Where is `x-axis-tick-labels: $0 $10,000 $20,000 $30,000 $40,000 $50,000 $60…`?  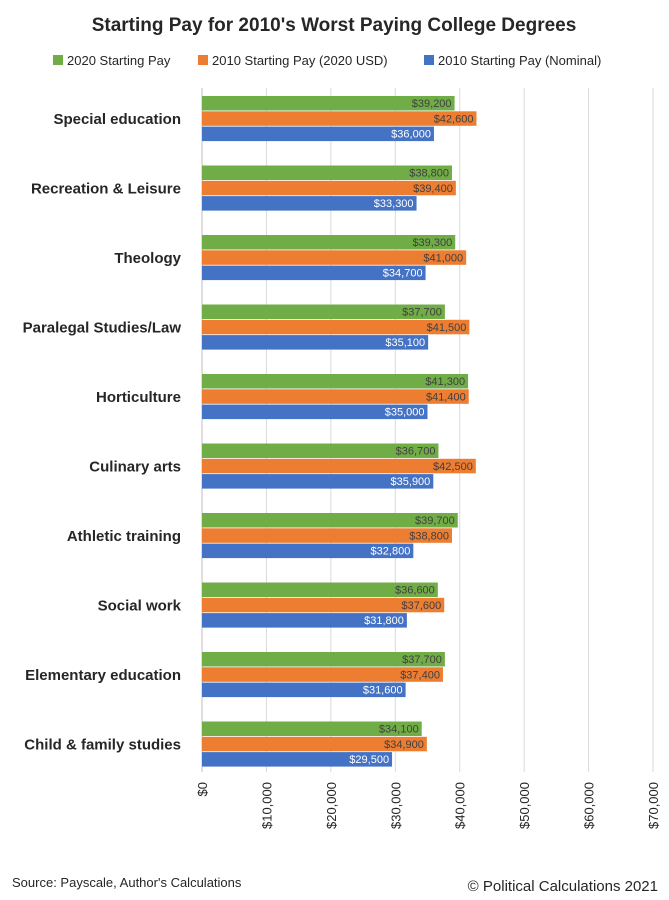
x-axis-tick-labels: $0 $10,000 $20,000 $30,000 $40,000 $50,000 $60… is located at coordinates (428, 805).